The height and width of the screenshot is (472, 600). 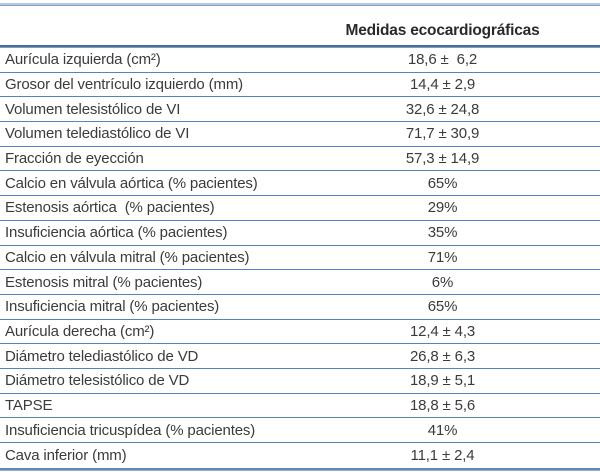 I want to click on row-label: TAPSE, so click(x=29, y=405).